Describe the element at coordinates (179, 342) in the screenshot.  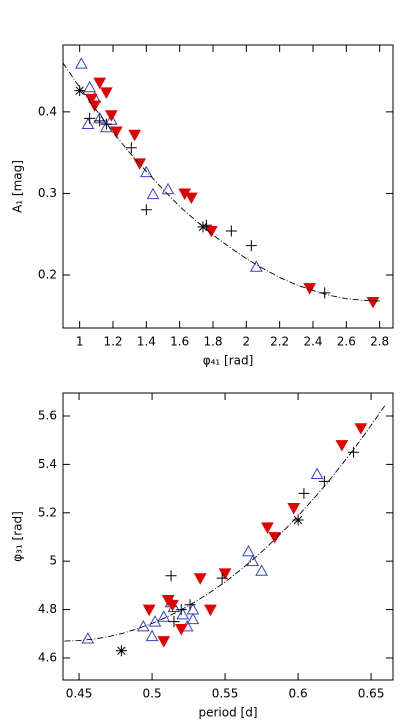
I see `x-tick-label: 1.6` at that location.